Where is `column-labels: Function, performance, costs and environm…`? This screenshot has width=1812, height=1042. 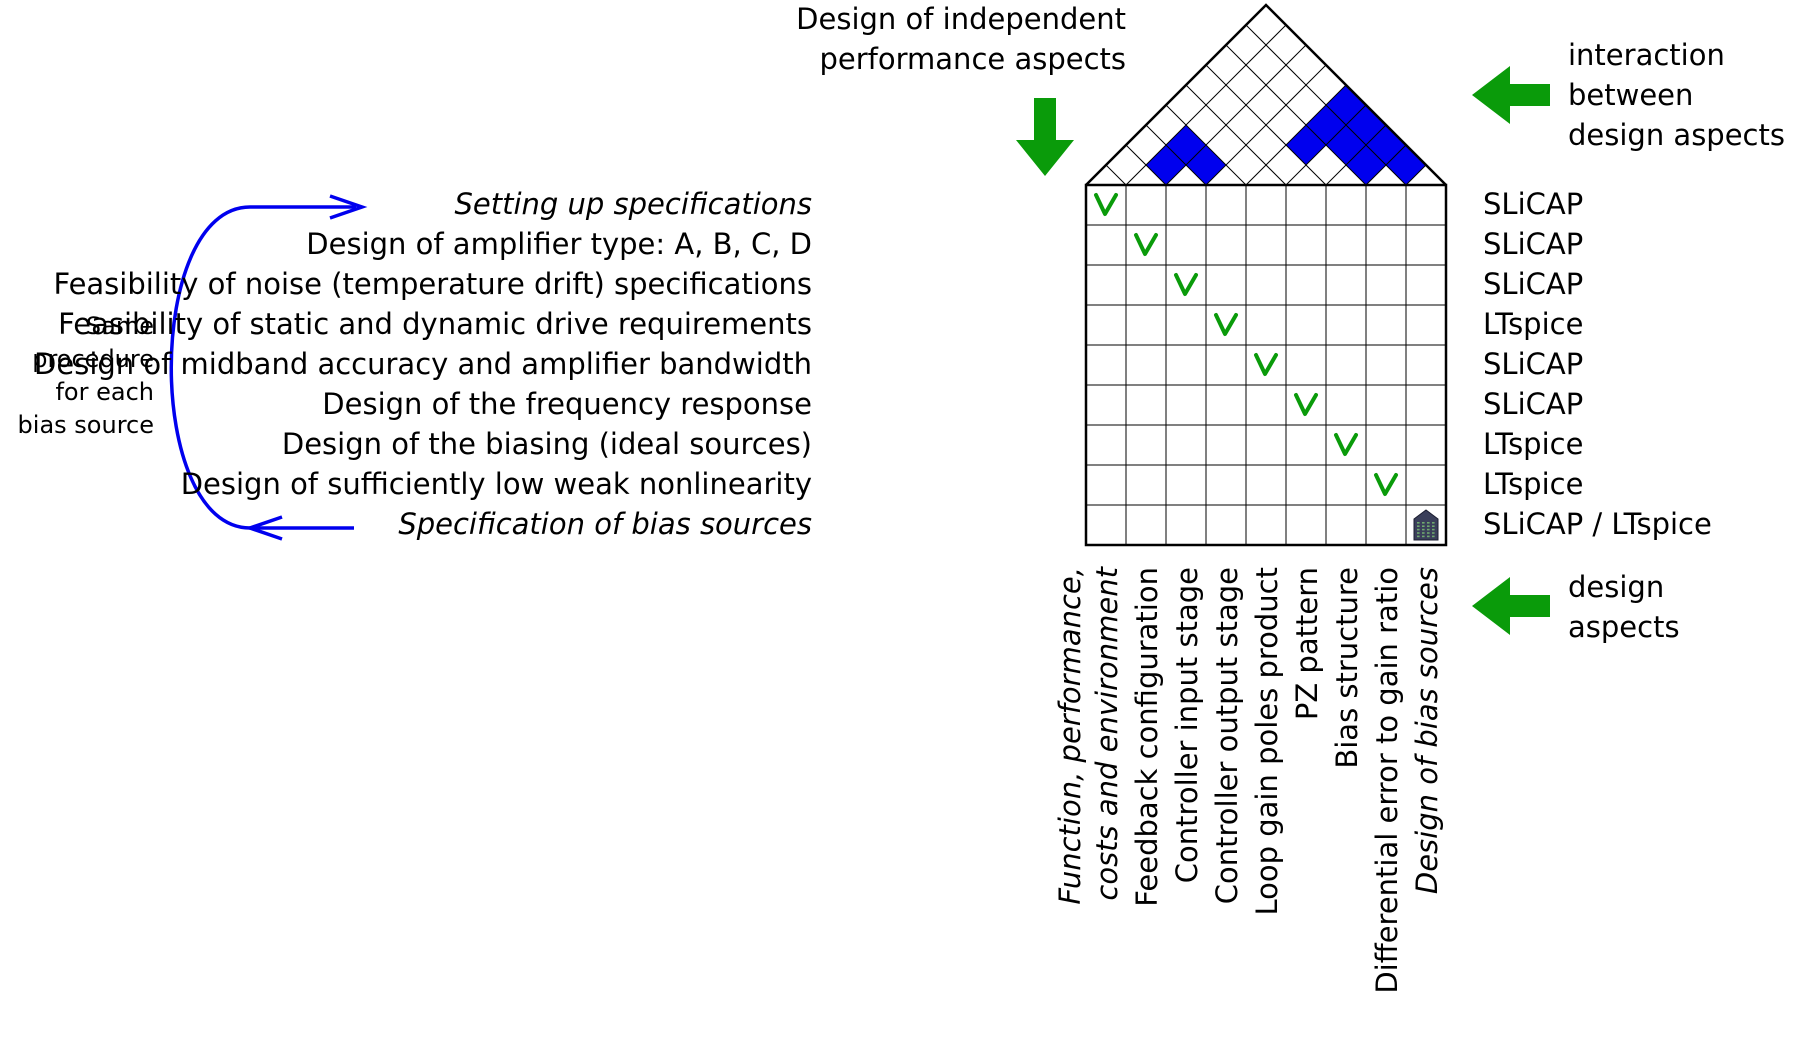 column-labels: Function, performance, costs and environm… is located at coordinates (1248, 779).